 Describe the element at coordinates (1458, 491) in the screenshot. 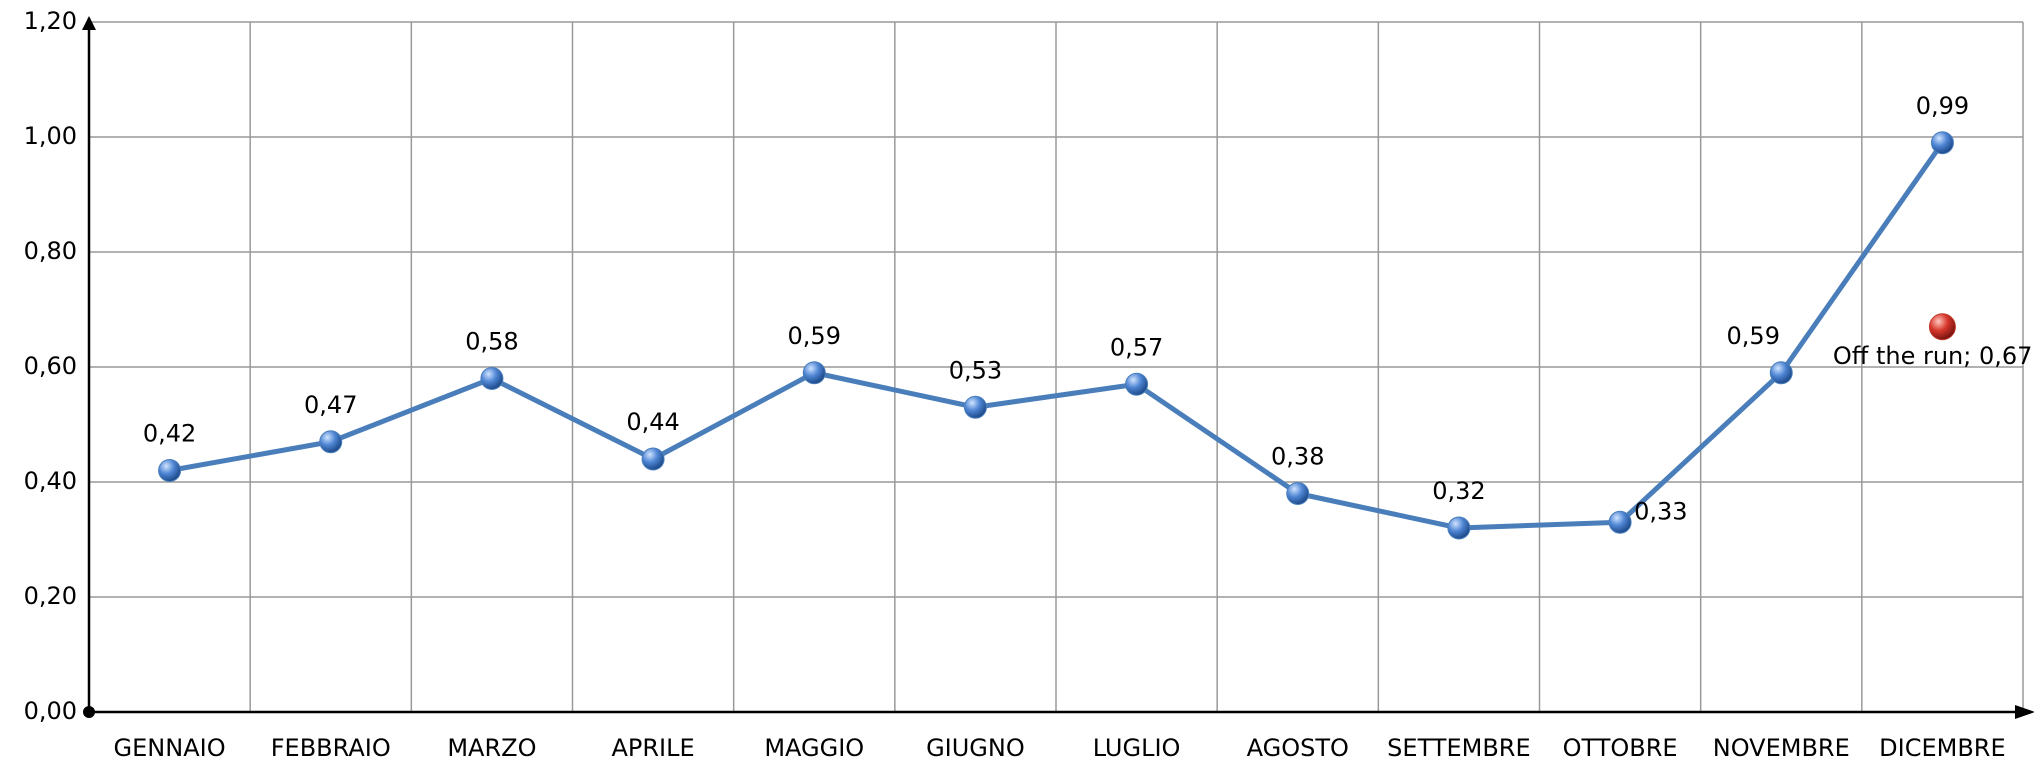

I see `data-label: 0,32` at that location.